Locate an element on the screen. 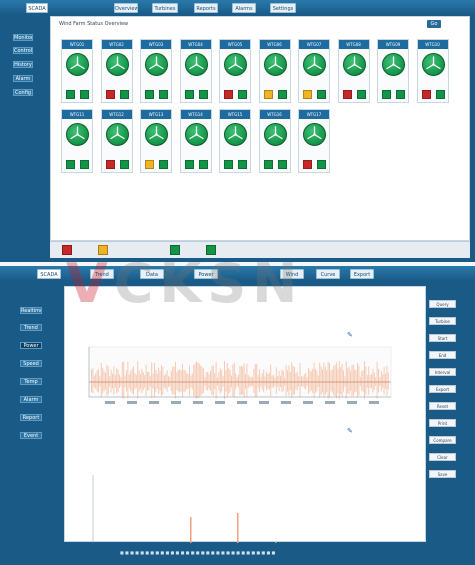 The height and width of the screenshot is (565, 475). turbine-card: WTG16 is located at coordinates (274, 141).